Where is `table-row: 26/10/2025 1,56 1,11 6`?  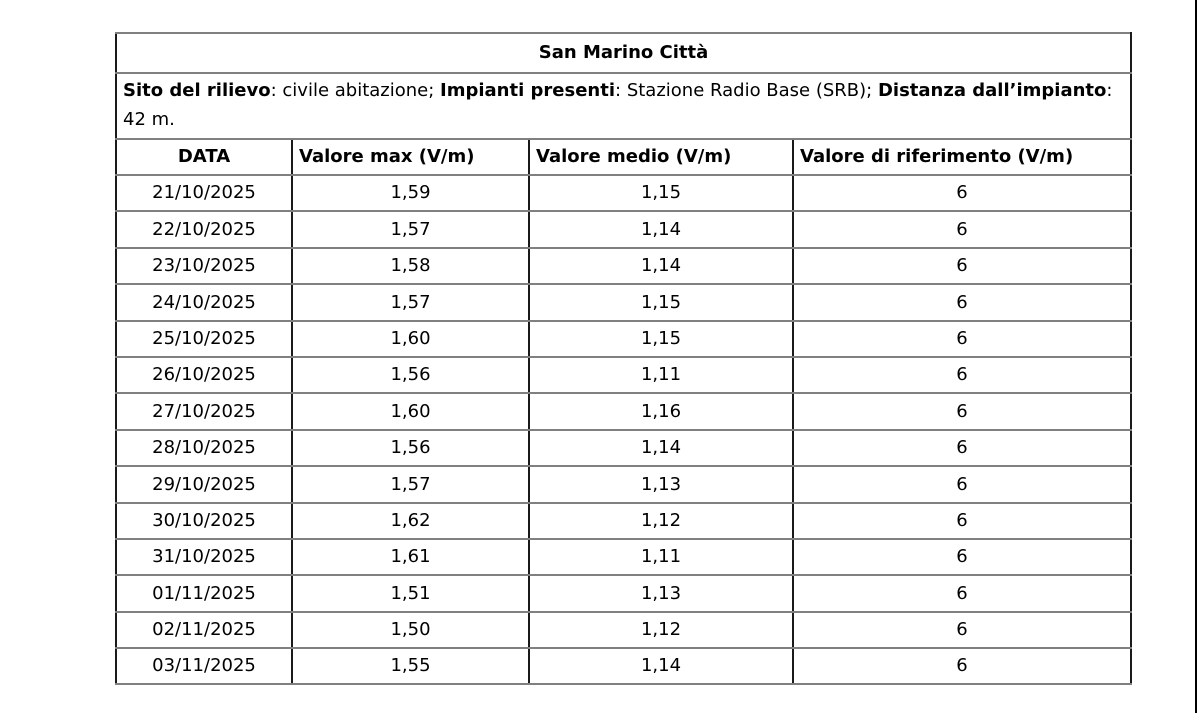 table-row: 26/10/2025 1,56 1,11 6 is located at coordinates (624, 375).